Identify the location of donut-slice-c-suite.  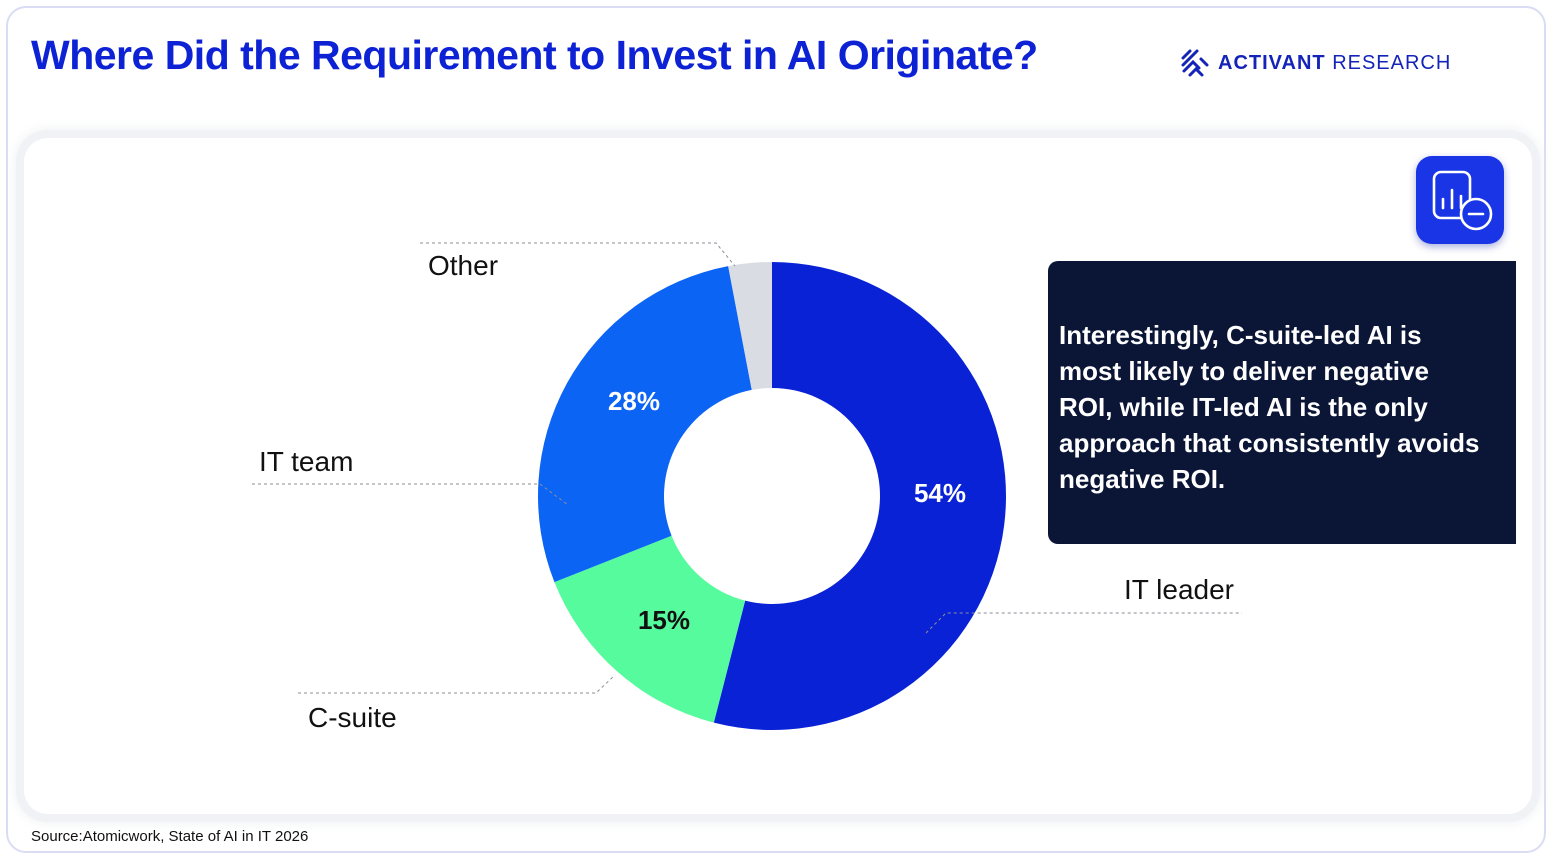
(650, 629).